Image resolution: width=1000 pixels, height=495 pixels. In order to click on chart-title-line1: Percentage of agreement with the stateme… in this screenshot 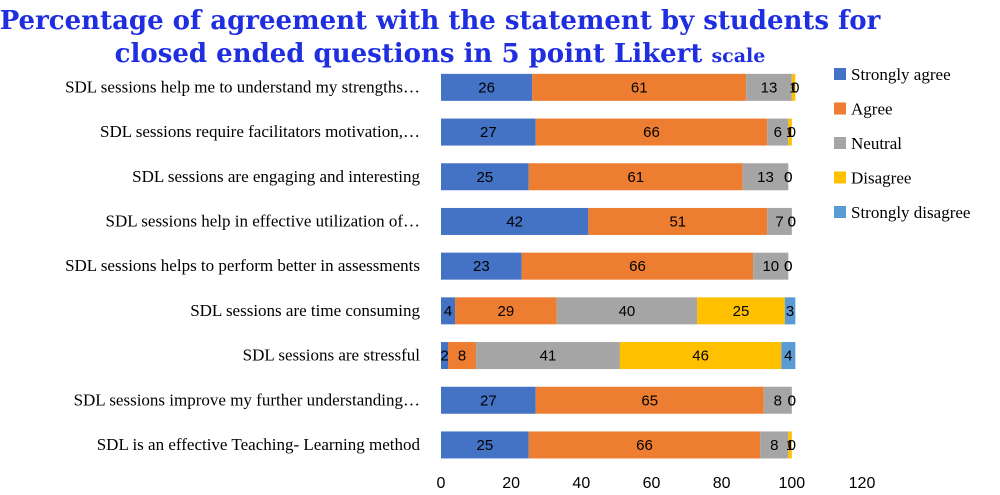, I will do `click(440, 21)`.